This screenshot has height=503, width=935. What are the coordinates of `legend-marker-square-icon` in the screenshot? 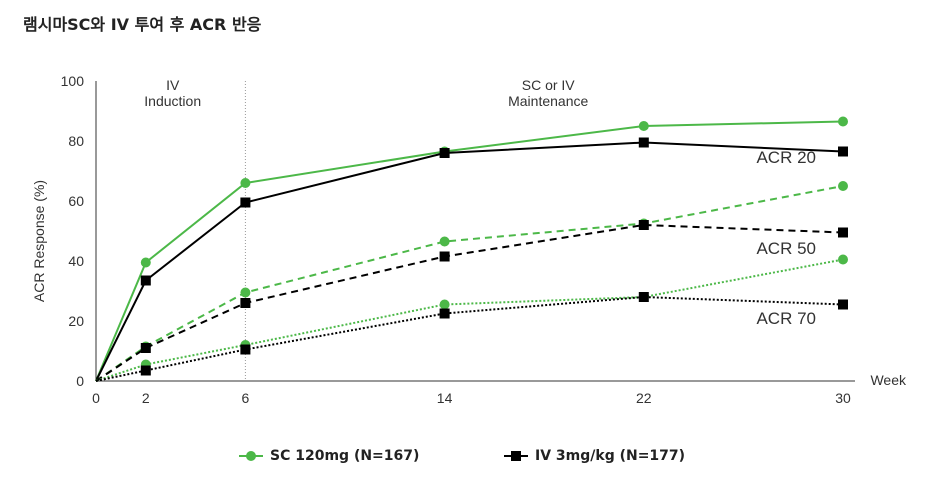 It's located at (516, 456).